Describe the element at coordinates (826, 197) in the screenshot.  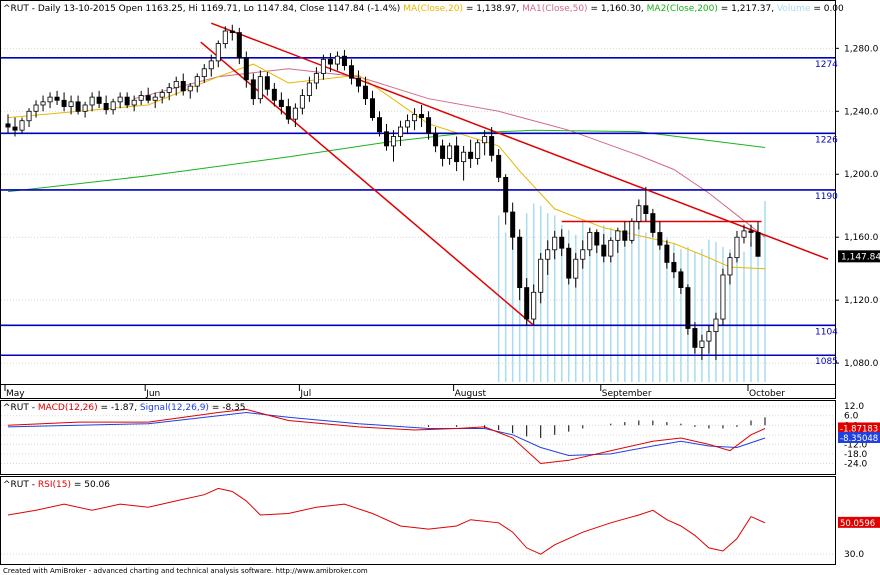
I see `level-label: 1190` at that location.